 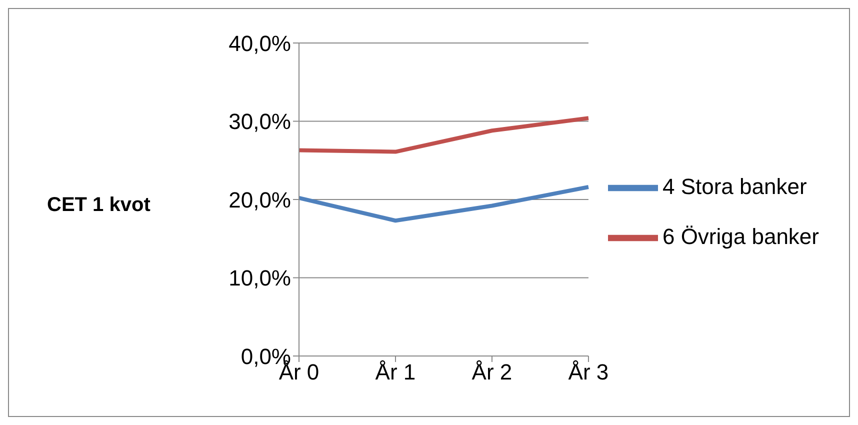 What do you see at coordinates (259, 43) in the screenshot?
I see `y-tick-label: 40,0%` at bounding box center [259, 43].